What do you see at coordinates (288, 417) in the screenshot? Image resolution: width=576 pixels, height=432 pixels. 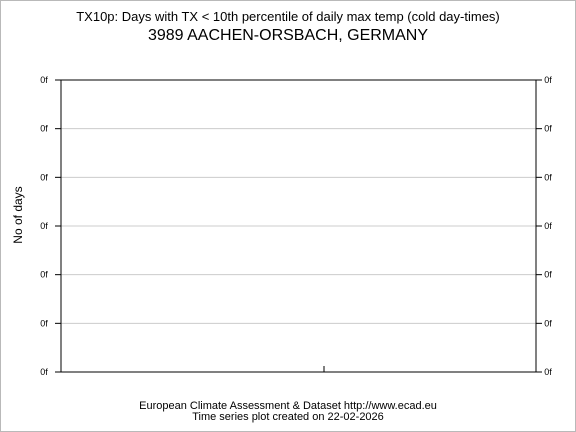 I see `footer-created: Time series plot created on 22-02-2026` at bounding box center [288, 417].